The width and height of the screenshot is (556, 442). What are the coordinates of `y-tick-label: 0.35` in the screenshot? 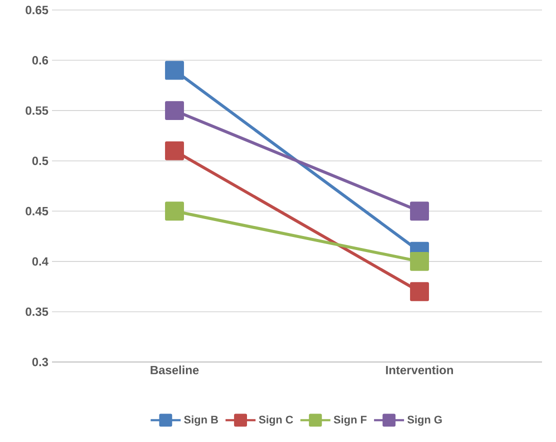 It's located at (37, 311).